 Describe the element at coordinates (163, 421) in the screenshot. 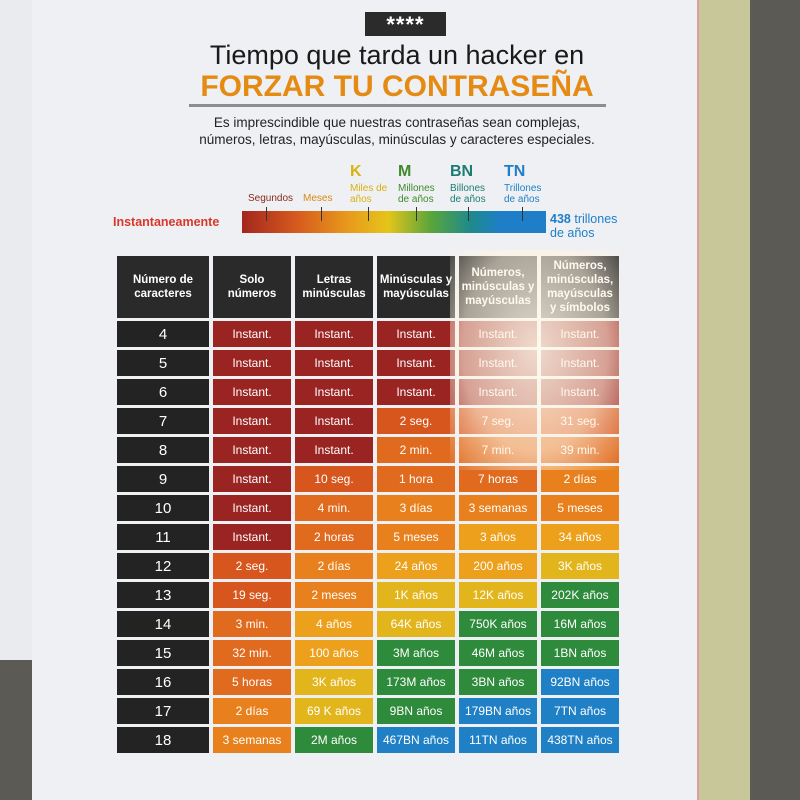

I see `character-count: 7` at that location.